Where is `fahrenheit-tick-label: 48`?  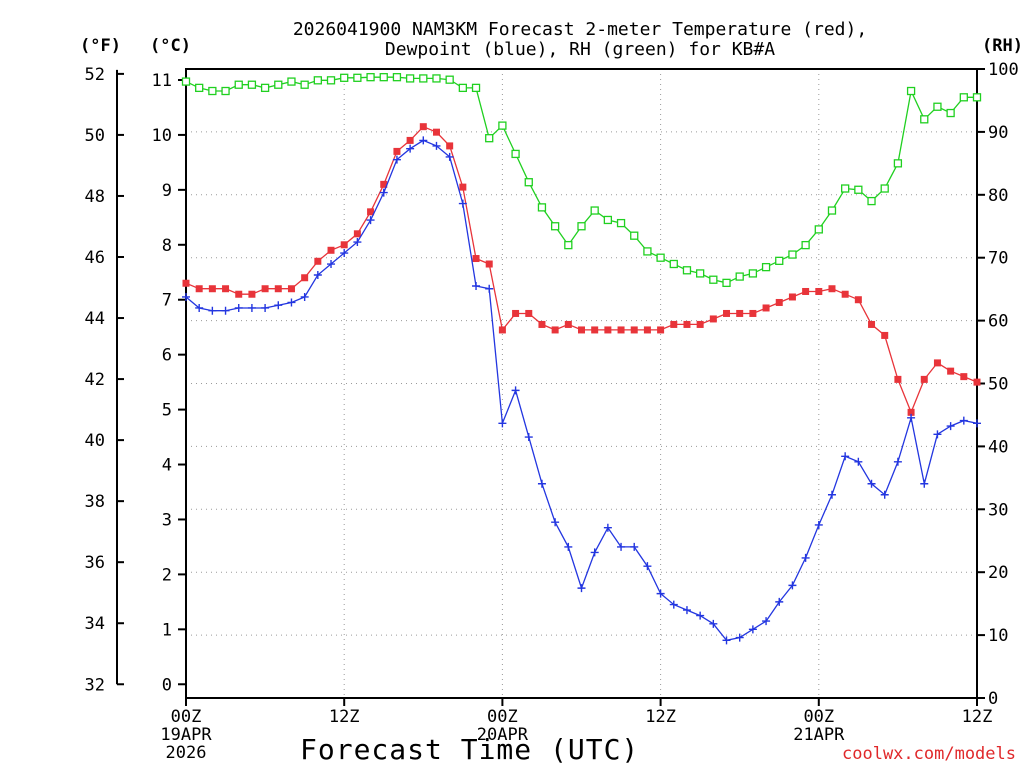
fahrenheit-tick-label: 48 is located at coordinates (95, 197).